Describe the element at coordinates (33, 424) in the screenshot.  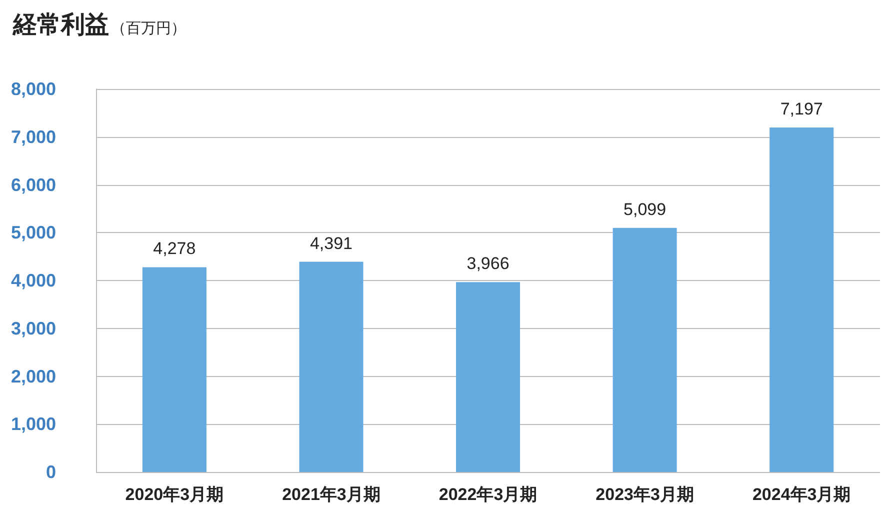
I see `y-tick-label: 1,000` at that location.